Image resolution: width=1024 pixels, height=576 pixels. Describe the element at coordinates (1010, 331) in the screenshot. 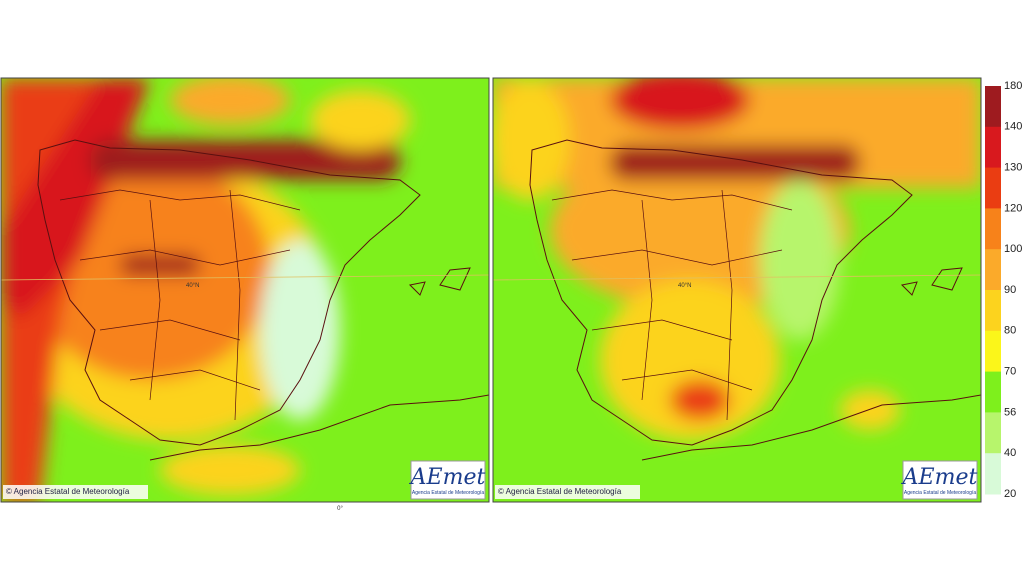

I see `colorbar-label: 80` at that location.